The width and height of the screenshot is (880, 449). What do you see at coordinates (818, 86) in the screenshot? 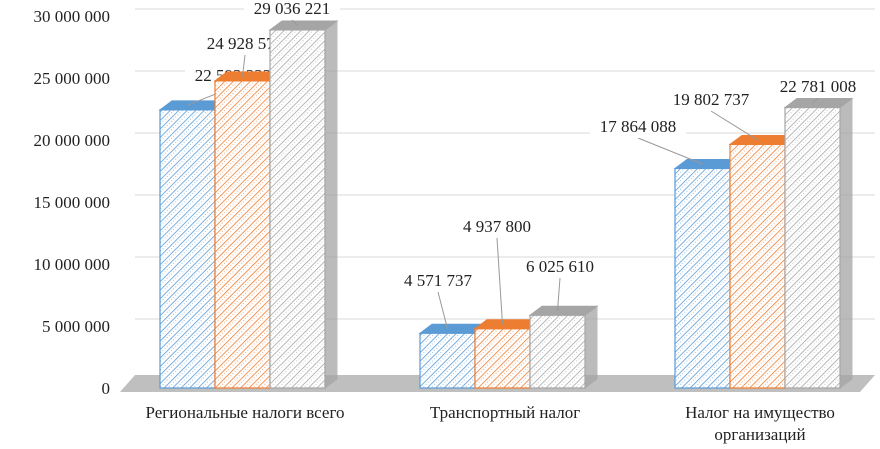
I see `value-label: 22 781 008` at bounding box center [818, 86].